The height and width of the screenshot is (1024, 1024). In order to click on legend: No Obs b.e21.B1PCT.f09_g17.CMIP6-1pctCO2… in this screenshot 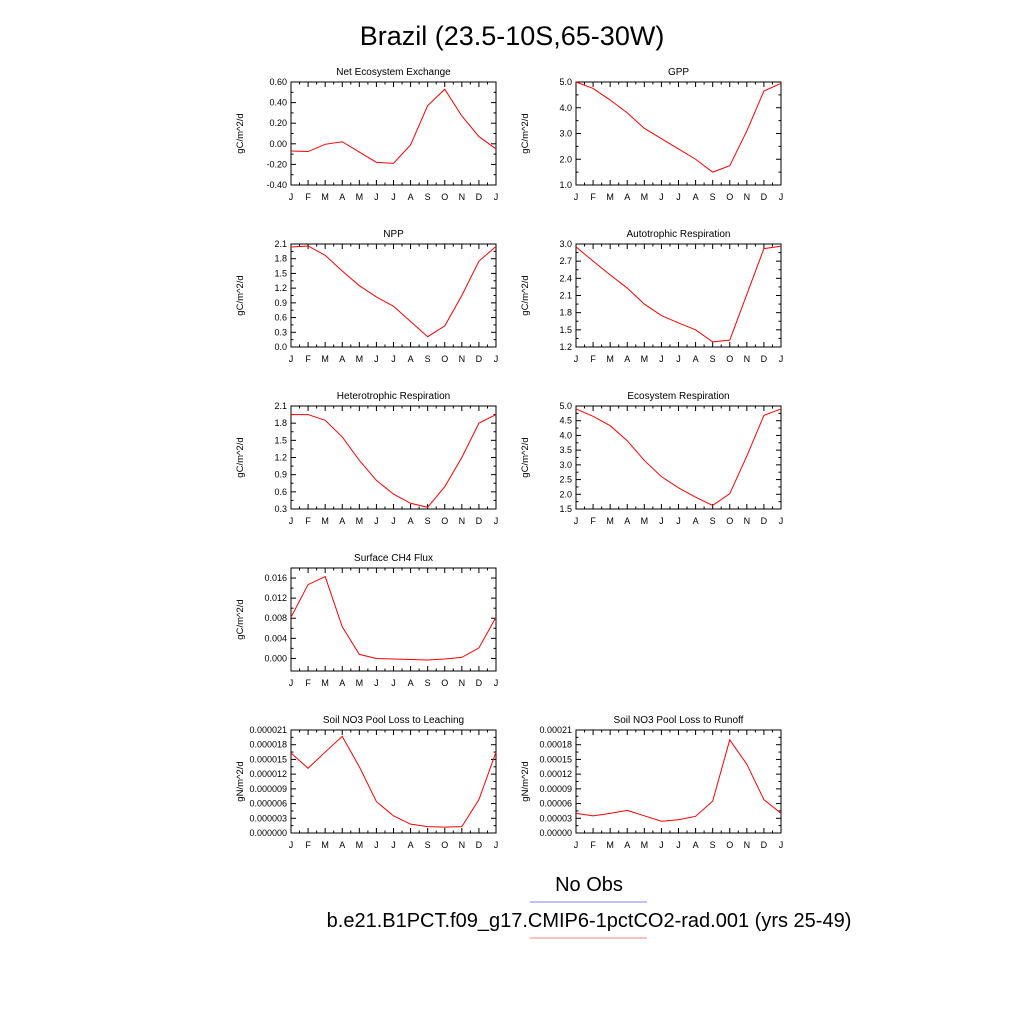, I will do `click(589, 906)`.